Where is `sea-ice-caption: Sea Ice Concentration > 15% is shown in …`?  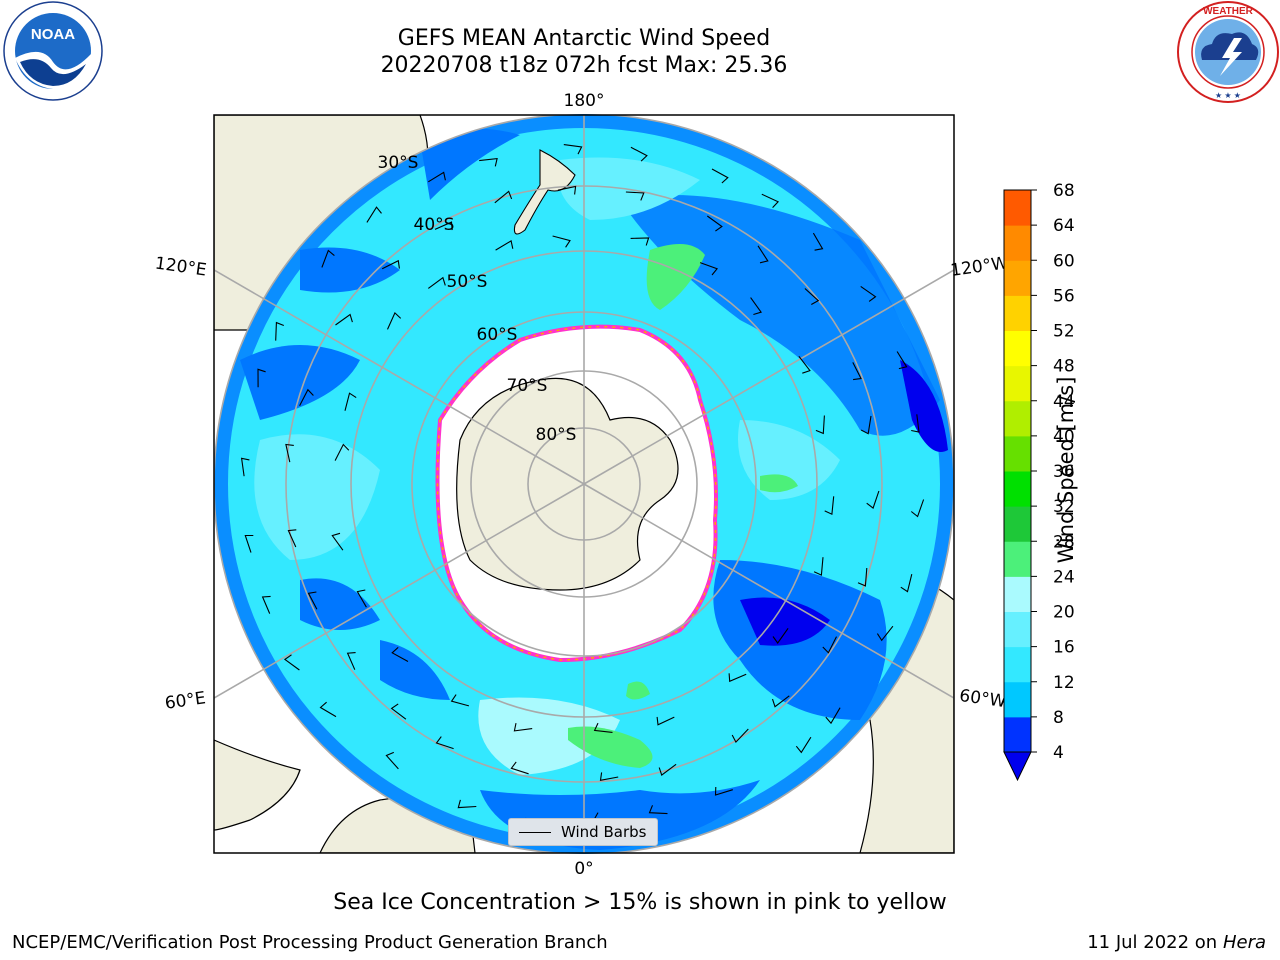 sea-ice-caption: Sea Ice Concentration > 15% is shown in … is located at coordinates (640, 902).